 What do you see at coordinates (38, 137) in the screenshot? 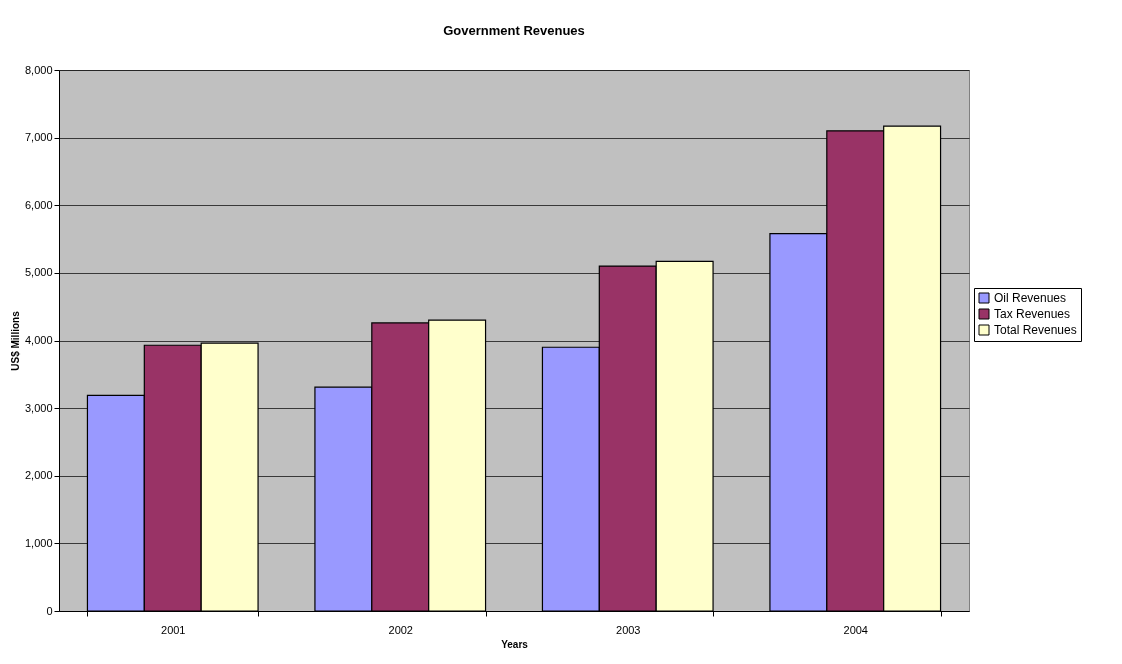
I see `y-tick-label: 7,000` at bounding box center [38, 137].